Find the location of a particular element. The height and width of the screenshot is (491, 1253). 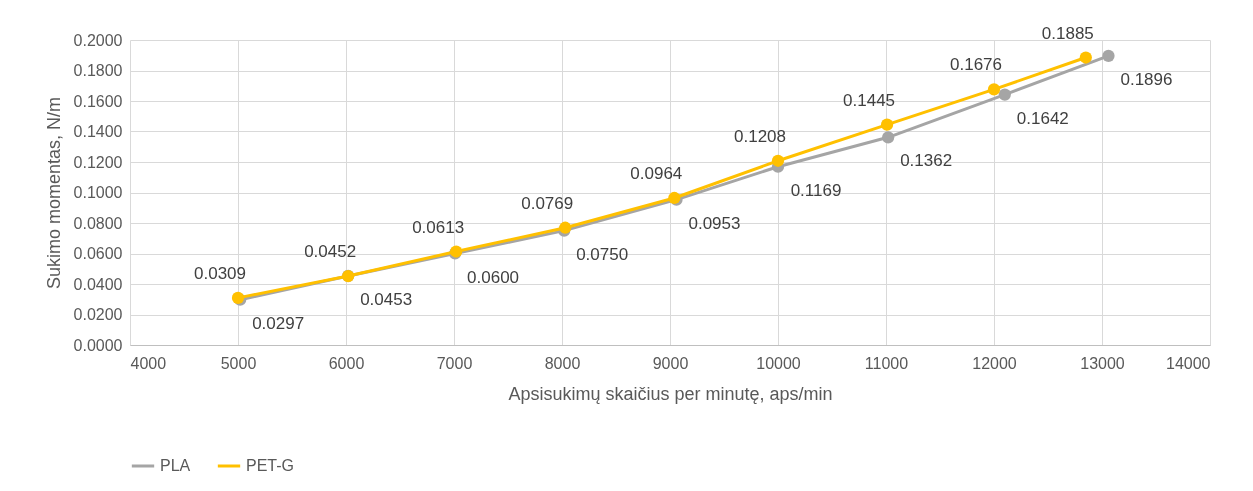

x-tick-label: 5000 is located at coordinates (238, 363).